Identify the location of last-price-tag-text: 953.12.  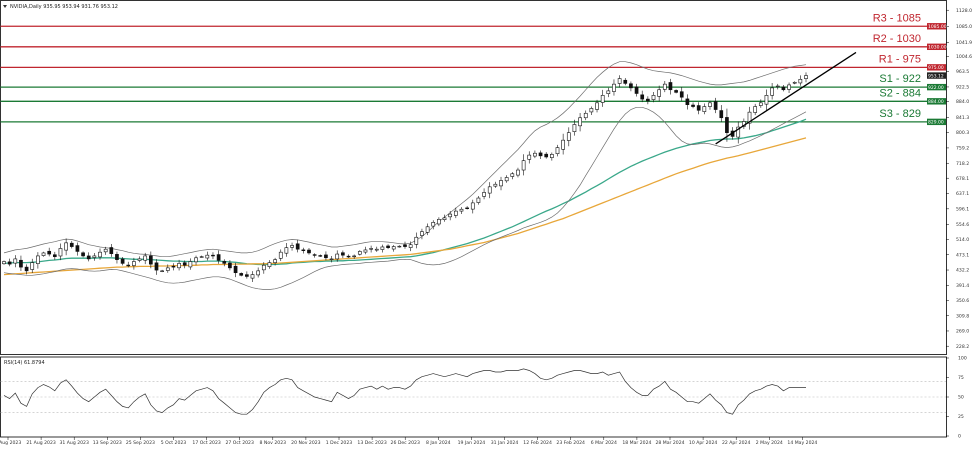
(936, 76).